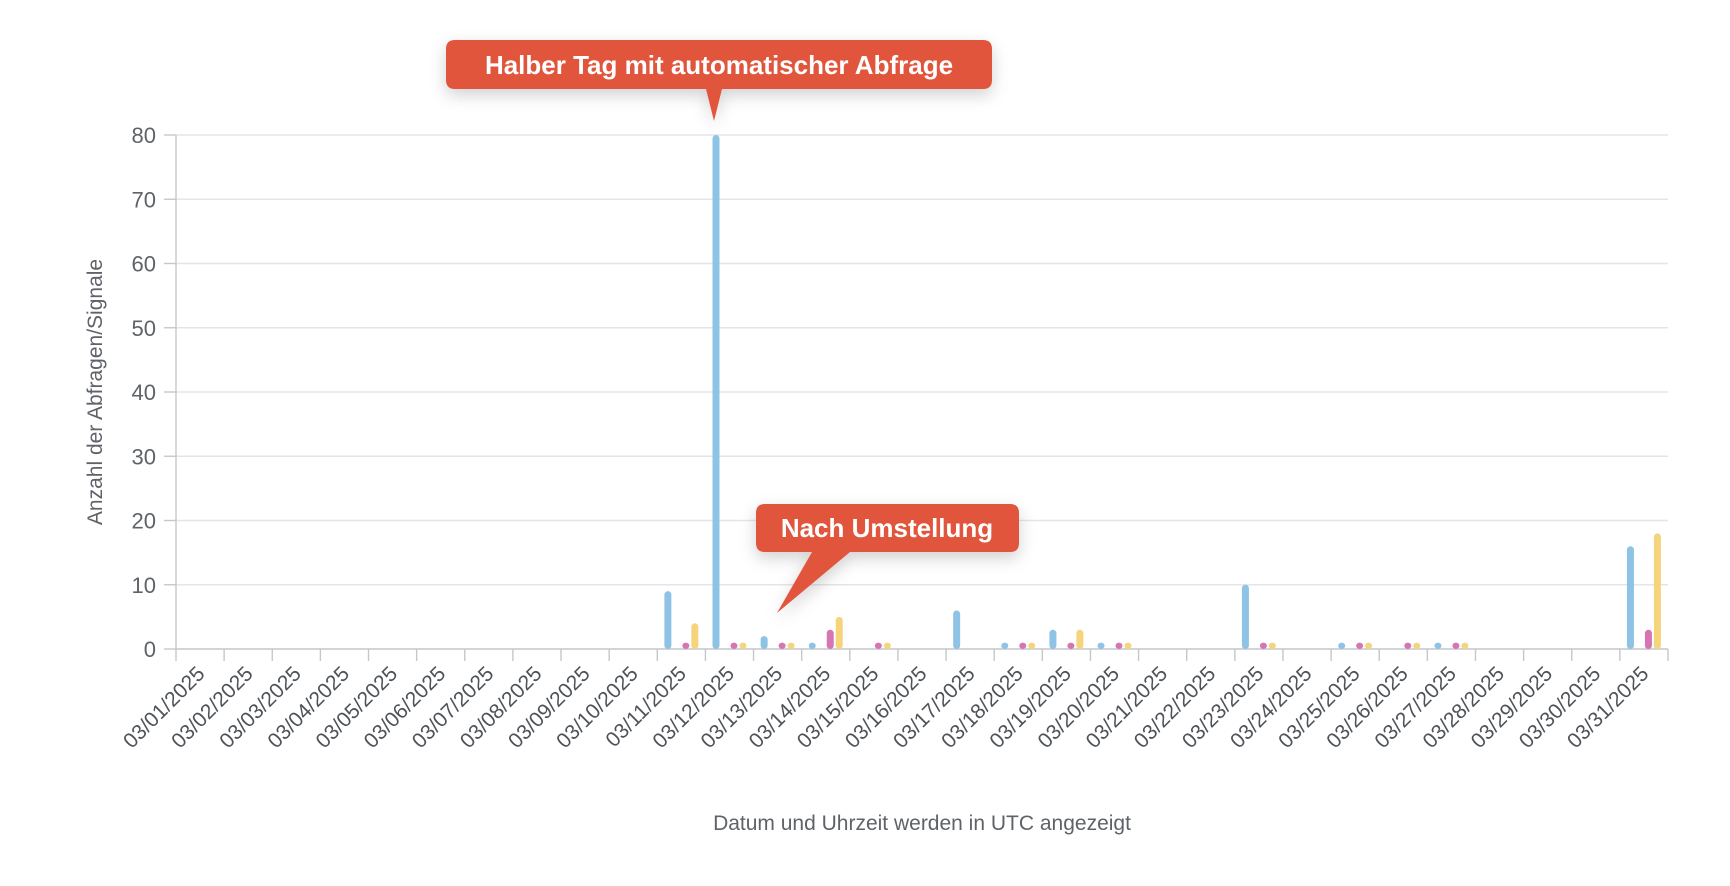  What do you see at coordinates (719, 65) in the screenshot?
I see `callout-auto-query-text: Halber Tag mit automatischer Abfrage` at bounding box center [719, 65].